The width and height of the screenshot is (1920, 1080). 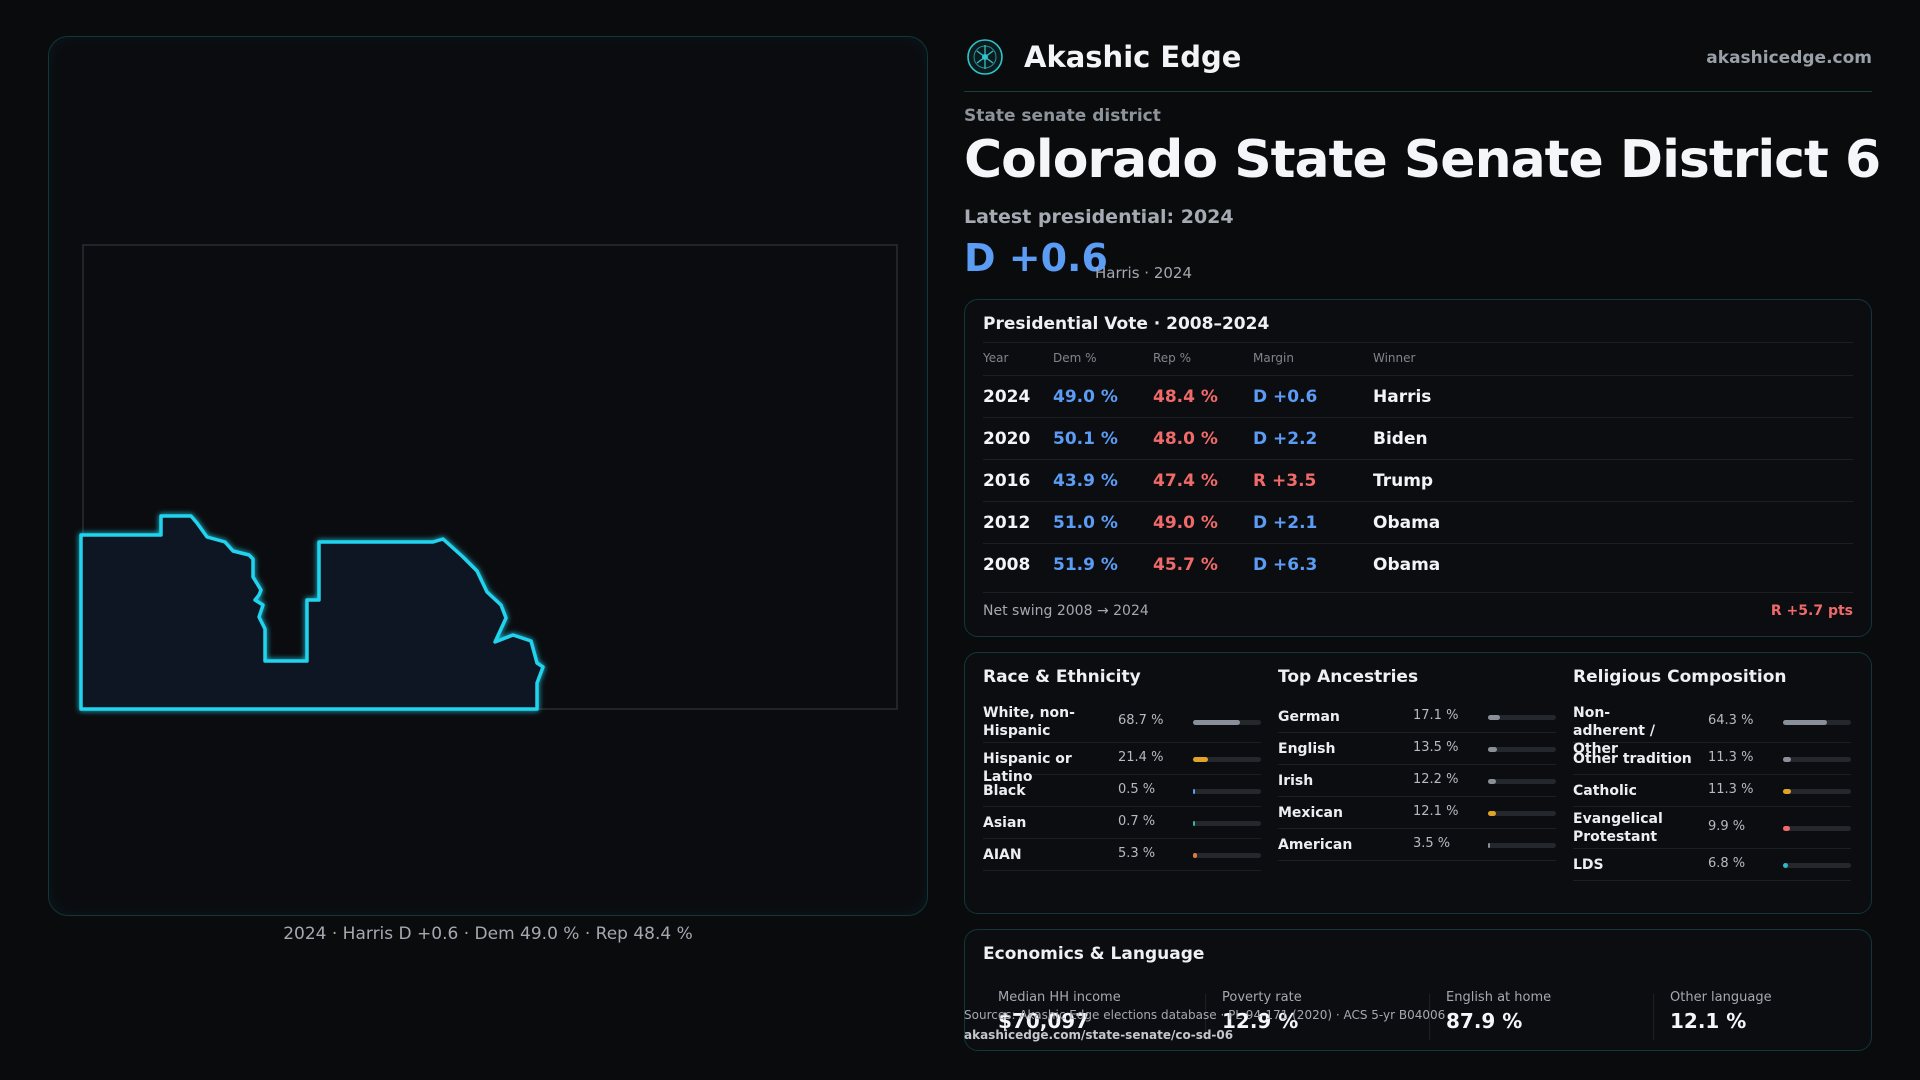 I want to click on list-item: Other tradition 11.3 %, so click(x=1712, y=759).